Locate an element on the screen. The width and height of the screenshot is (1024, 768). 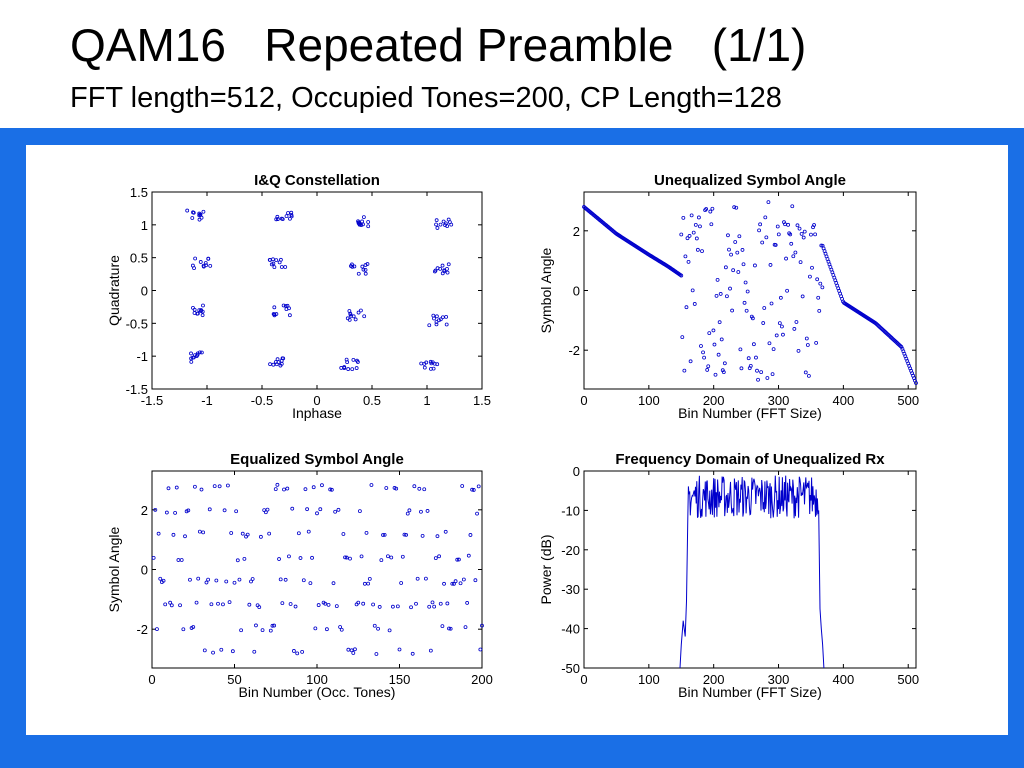
x-tick-label: 1 is located at coordinates (426, 400).